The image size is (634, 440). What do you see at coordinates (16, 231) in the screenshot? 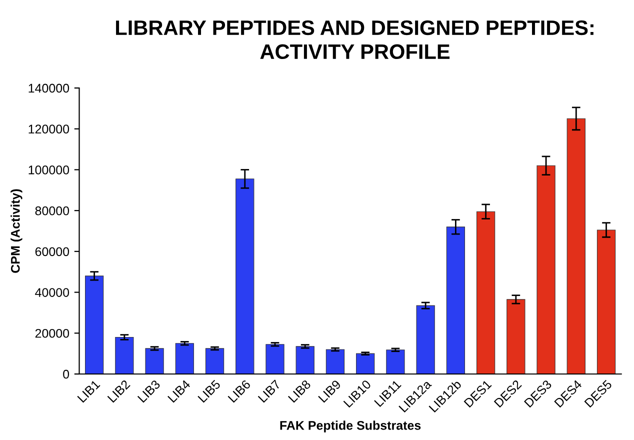
I see `y-axis-title: CPM (Activity)` at bounding box center [16, 231].